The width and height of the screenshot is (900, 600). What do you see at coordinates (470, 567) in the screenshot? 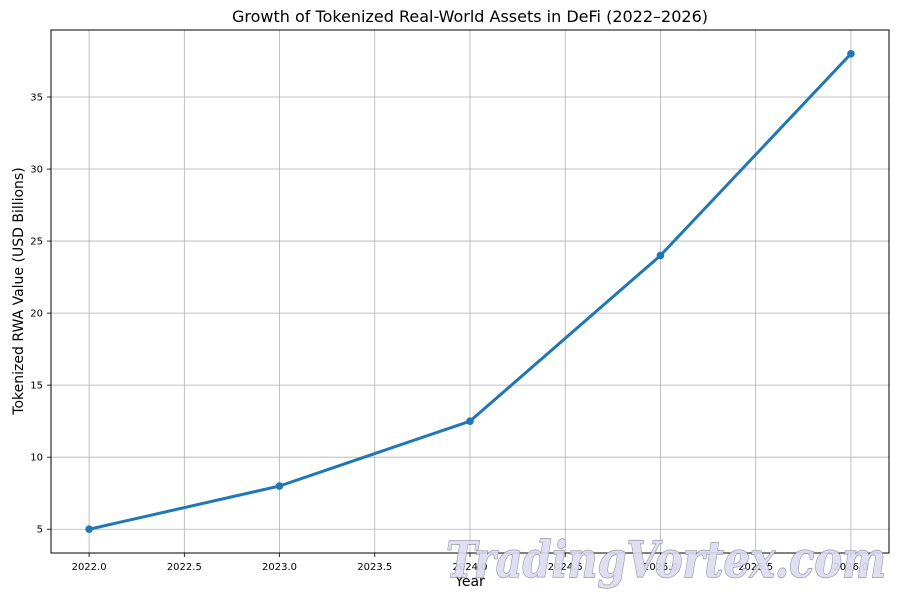
I see `x-tick-label: 2024.0` at bounding box center [470, 567].